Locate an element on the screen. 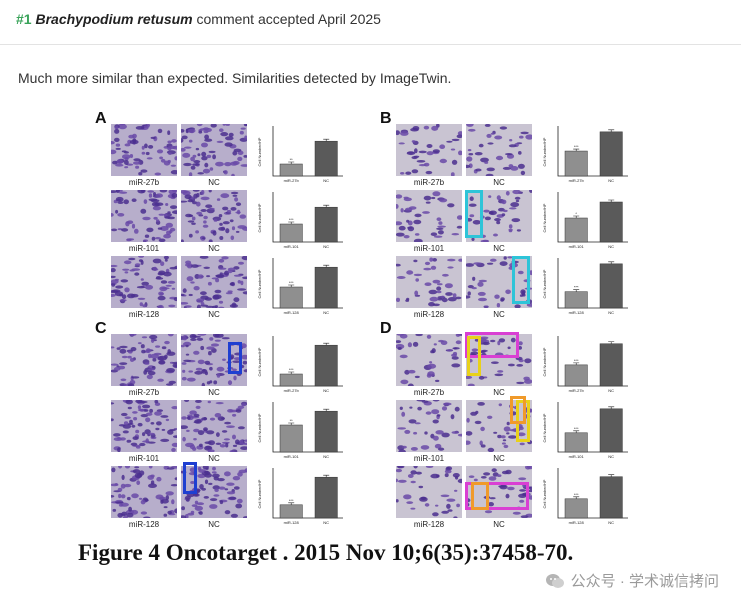  bar-chart-D-0: Cell Number/HP miR-27b *** NC is located at coordinates (585, 364).